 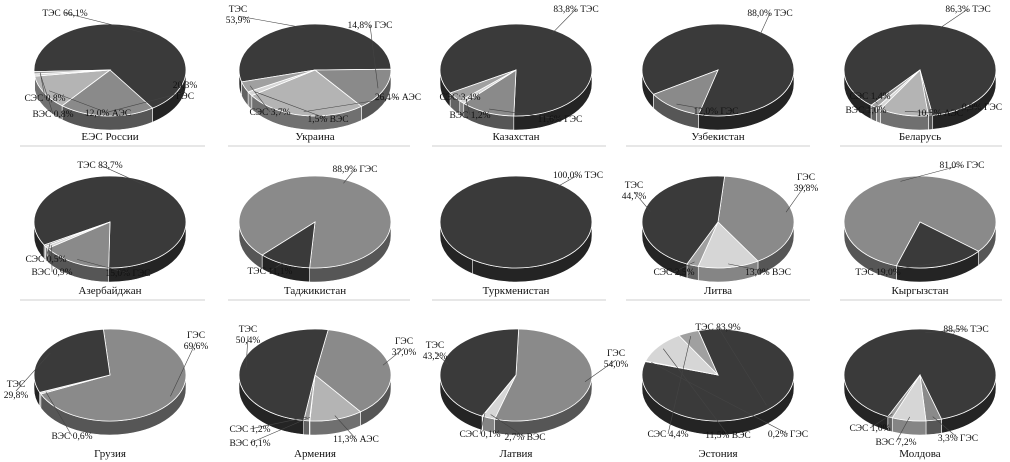 What do you see at coordinates (634, 191) in the screenshot?
I see `slice-label-тэс: ТЭС 44,7%` at bounding box center [634, 191].